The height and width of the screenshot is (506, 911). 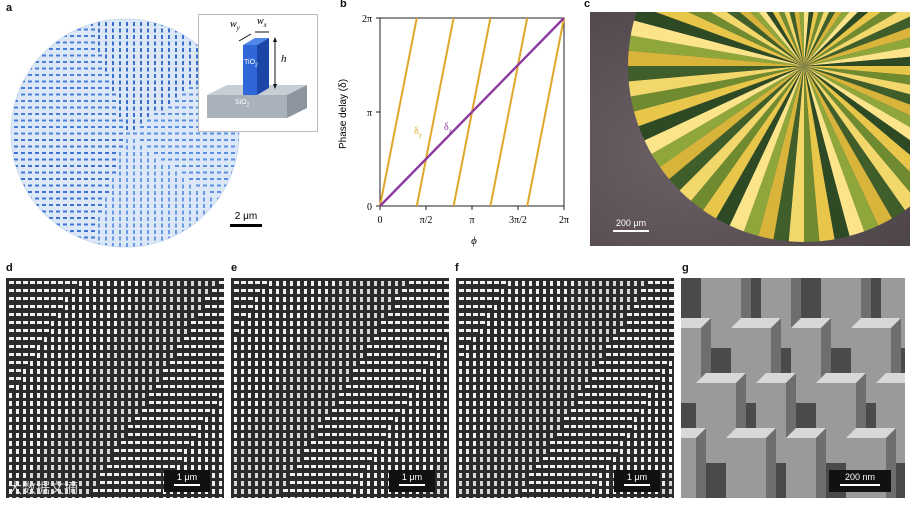 I want to click on pillar-front, so click(x=688, y=468).